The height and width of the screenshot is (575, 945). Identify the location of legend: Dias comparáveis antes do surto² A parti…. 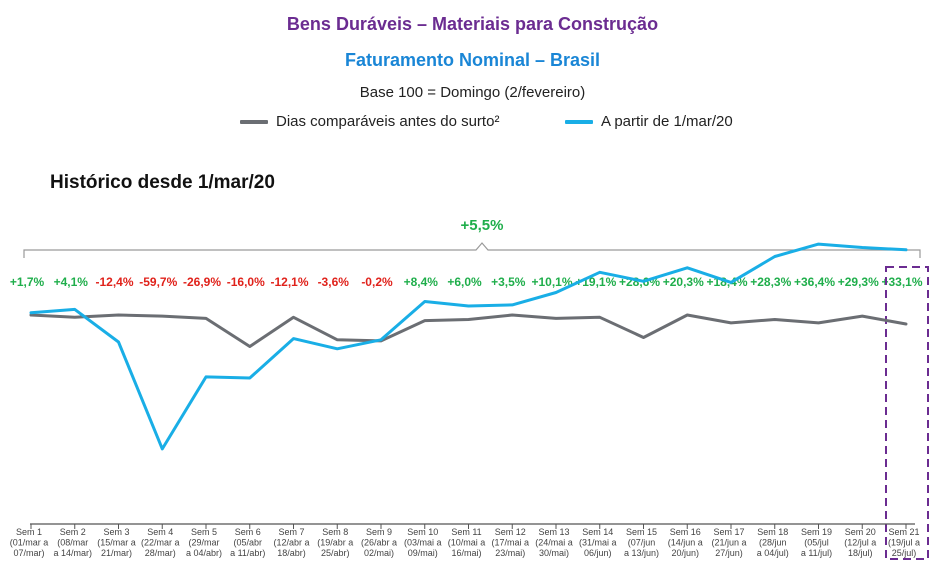
(472, 124).